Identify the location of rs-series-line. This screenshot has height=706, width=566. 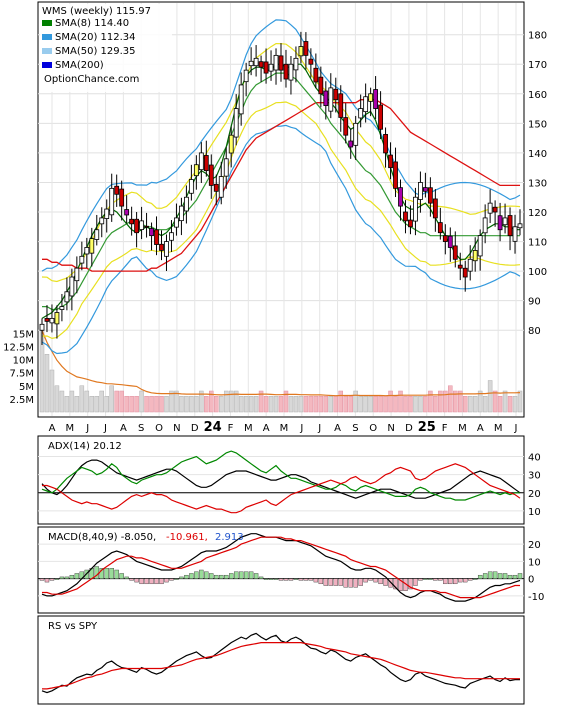
(281, 666).